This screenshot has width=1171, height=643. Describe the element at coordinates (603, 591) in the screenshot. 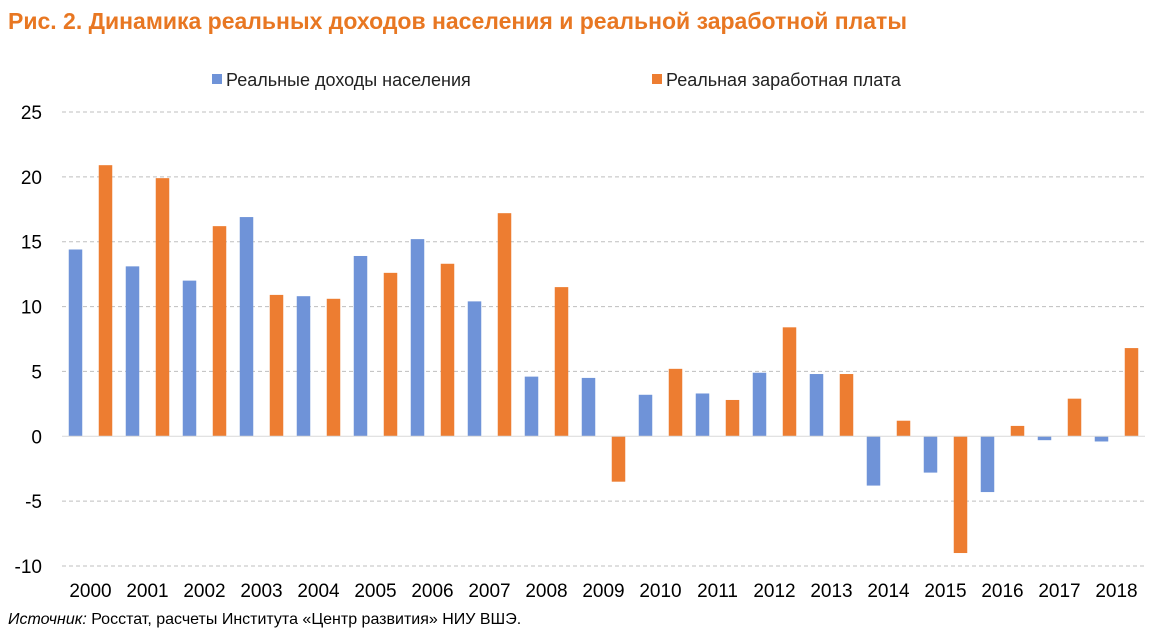

I see `x-tick-label: 2009` at that location.